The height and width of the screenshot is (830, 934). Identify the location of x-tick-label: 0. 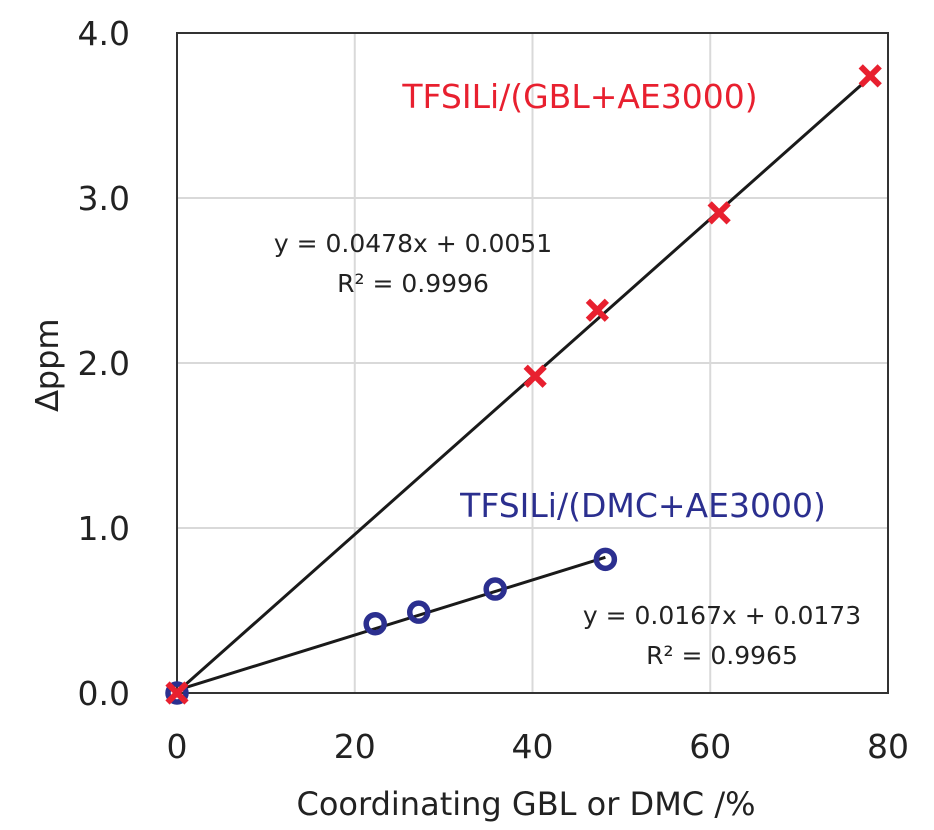
(177, 746).